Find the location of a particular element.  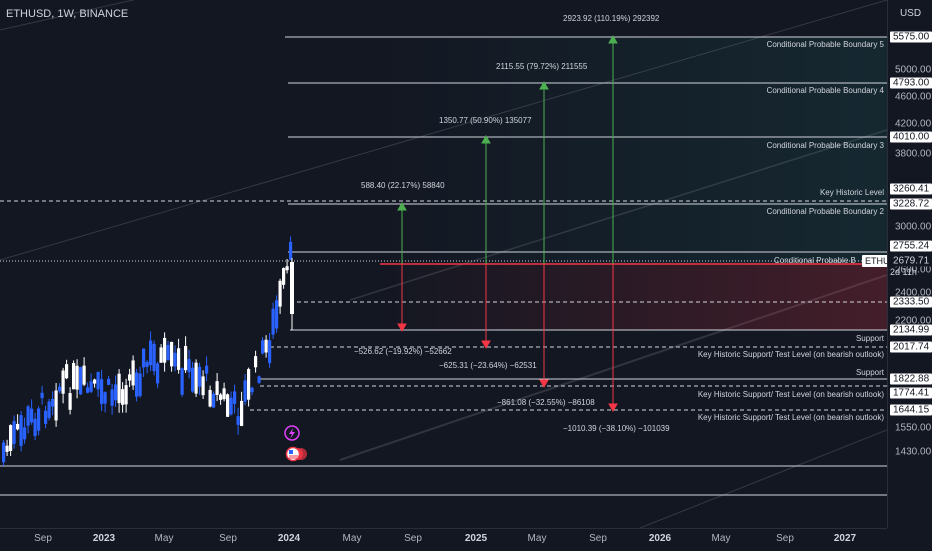

boundary-3-label: Conditional Probable Boundary 3 is located at coordinates (825, 145).